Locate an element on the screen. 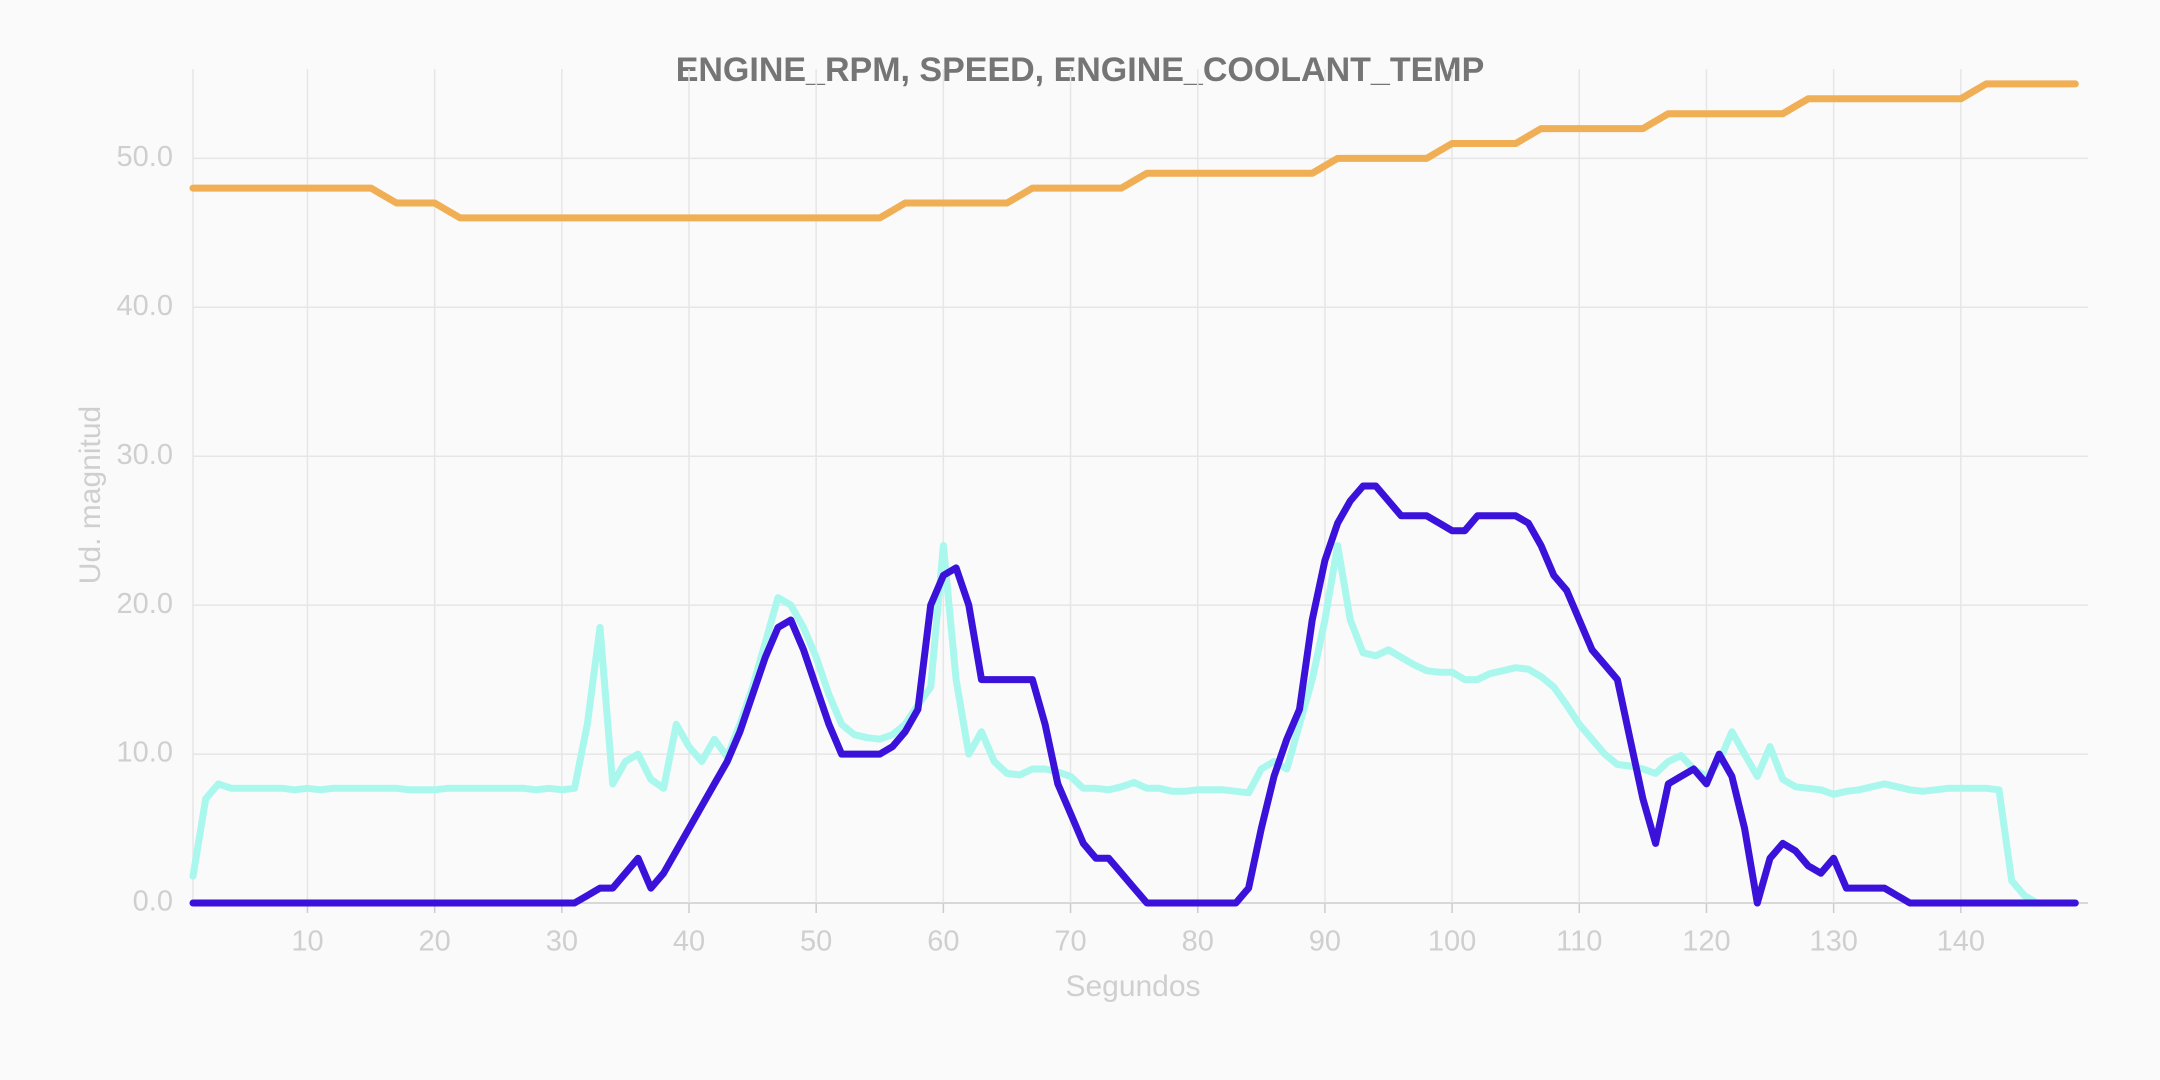 The width and height of the screenshot is (2160, 1080). x-tick-label: 70 is located at coordinates (1070, 942).